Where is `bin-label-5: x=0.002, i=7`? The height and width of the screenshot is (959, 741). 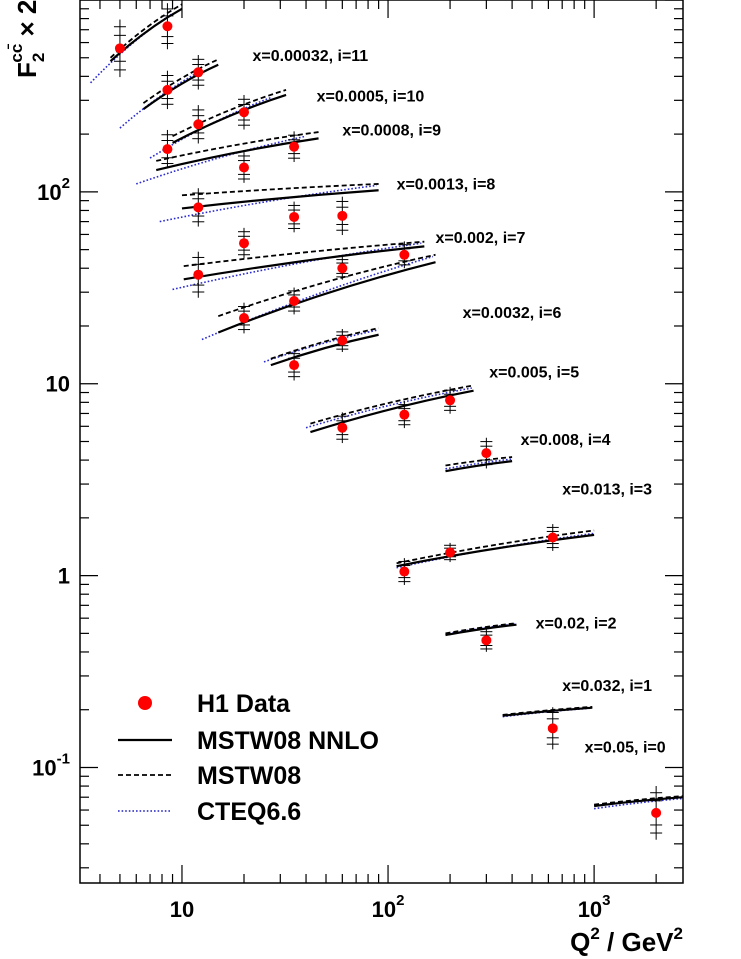
bin-label-5: x=0.002, i=7 is located at coordinates (481, 238).